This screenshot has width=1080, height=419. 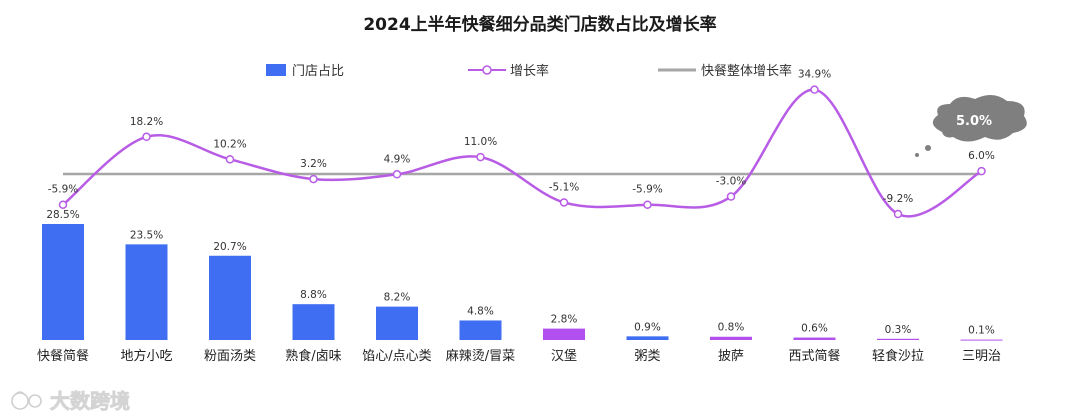 I want to click on category-label-12: 三明治, so click(x=981, y=356).